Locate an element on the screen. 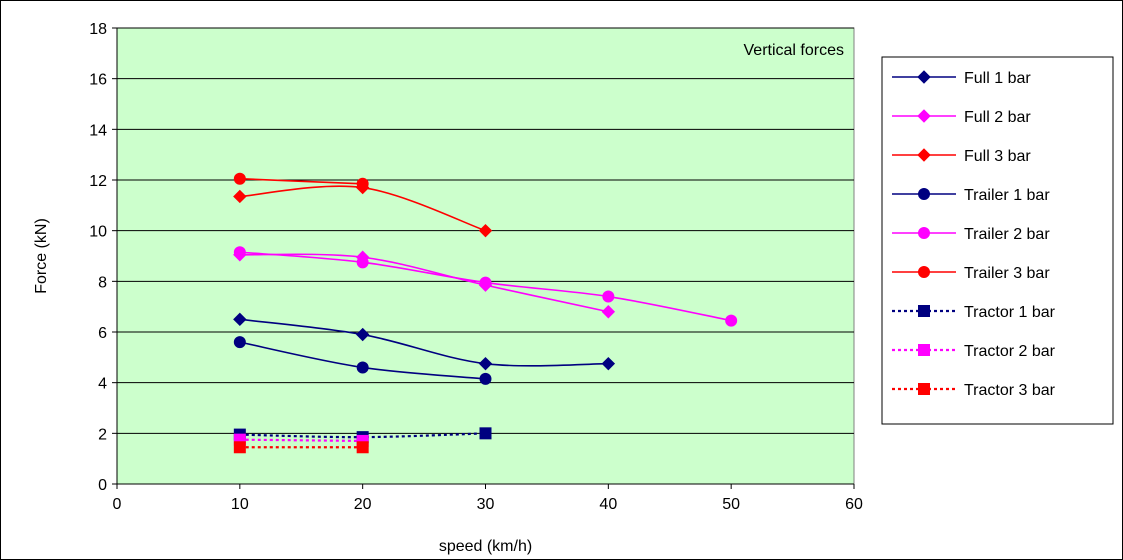 The height and width of the screenshot is (560, 1123). legend-item: Tractor 2 bar is located at coordinates (974, 351).